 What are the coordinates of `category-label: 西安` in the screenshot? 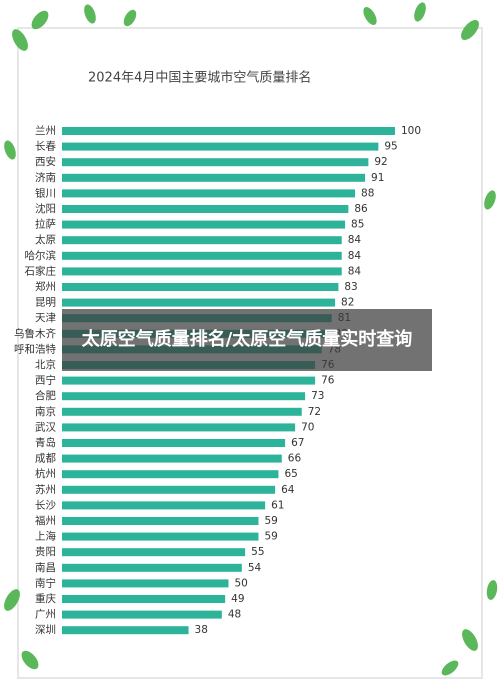 It's located at (45, 161).